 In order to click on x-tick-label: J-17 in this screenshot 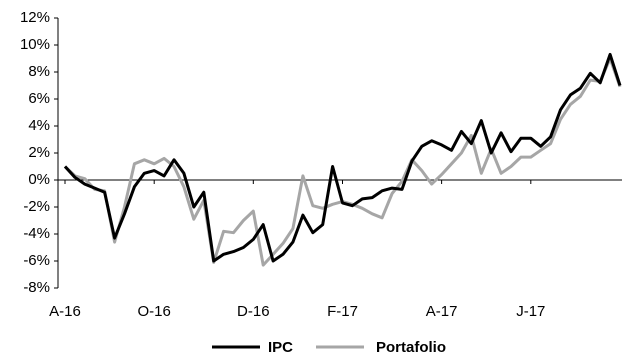, I will do `click(530, 311)`.